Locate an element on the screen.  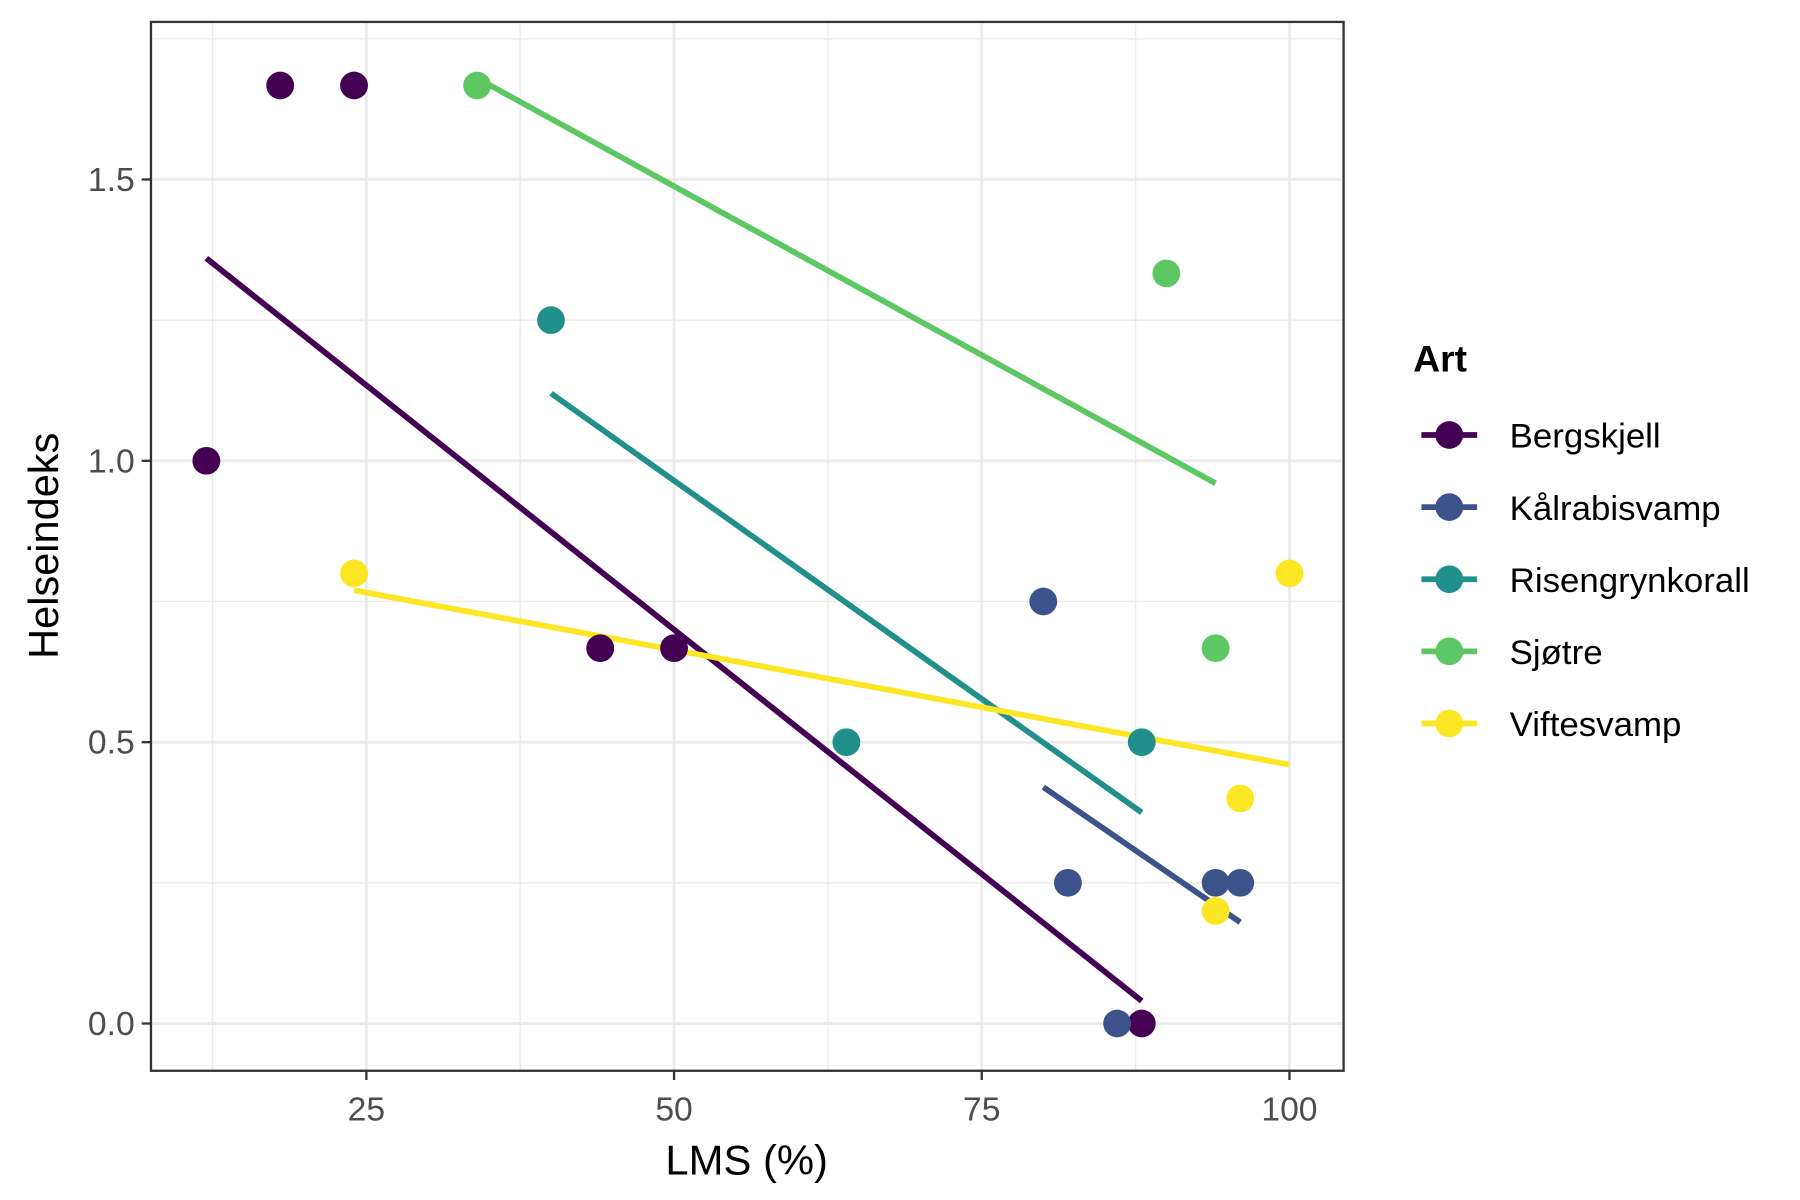
legend-item-bergskjell: Bergskjell is located at coordinates (1541, 437).